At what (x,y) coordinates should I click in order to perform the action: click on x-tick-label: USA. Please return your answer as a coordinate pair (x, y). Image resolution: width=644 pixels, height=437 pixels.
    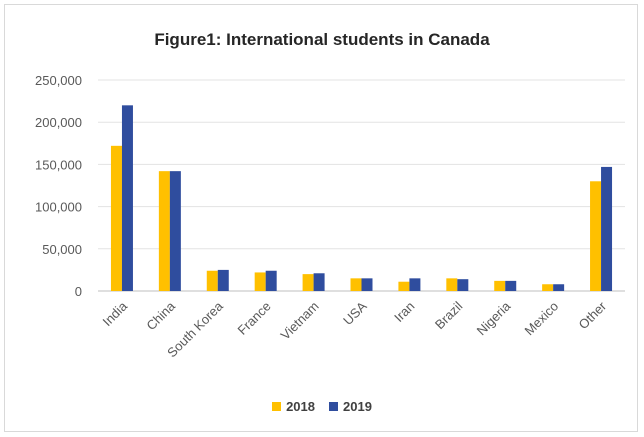
    Looking at the image, I should click on (355, 313).